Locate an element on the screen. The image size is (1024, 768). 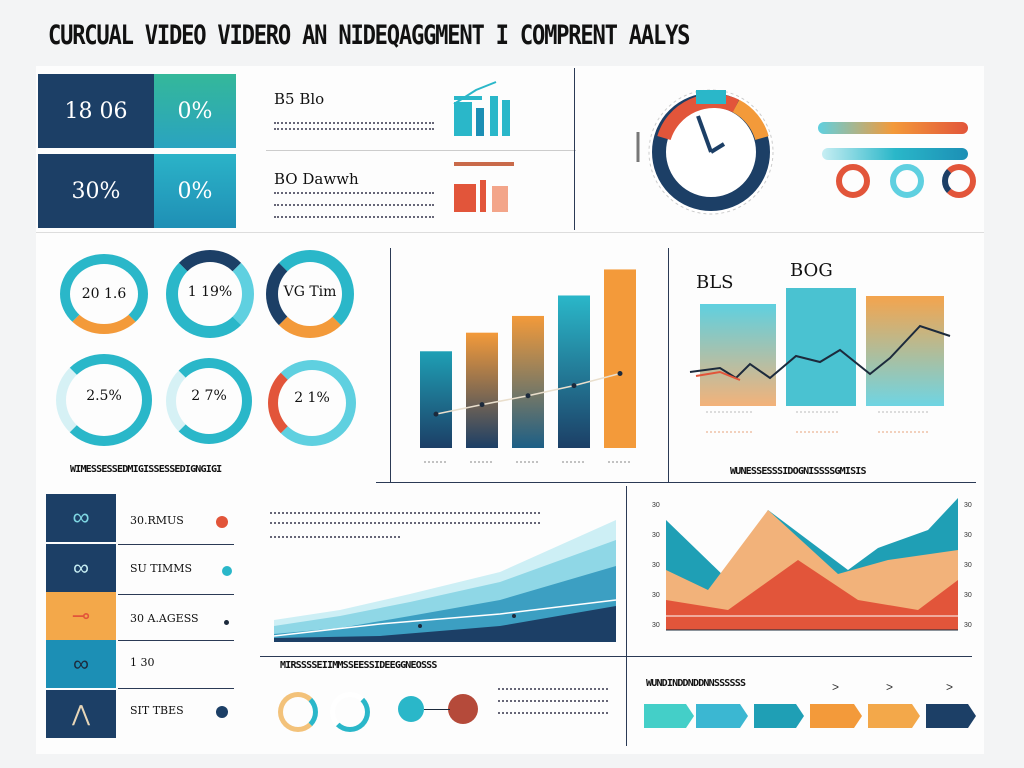
rings-caption: WIMESSESSEDMIGISSESSEDIGNGIGI is located at coordinates (146, 469).